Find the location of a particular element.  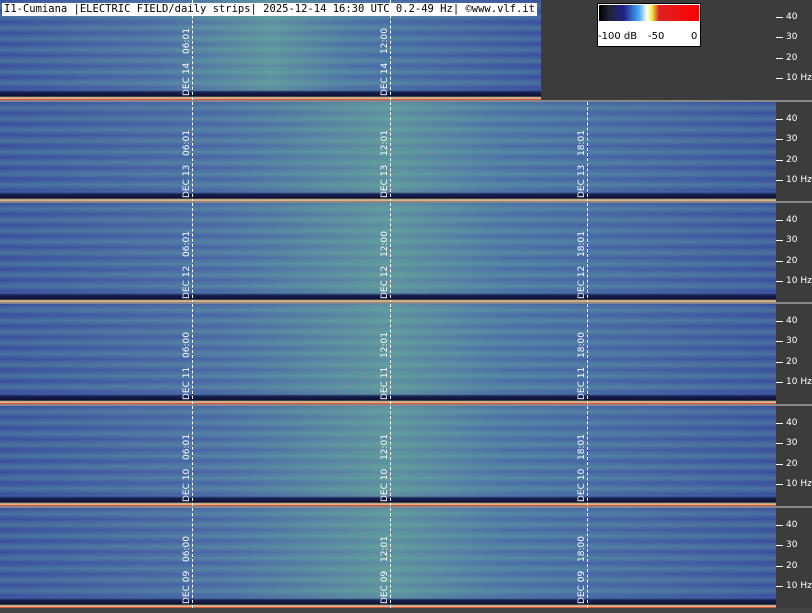

colorbar-label: 0 is located at coordinates (694, 36).